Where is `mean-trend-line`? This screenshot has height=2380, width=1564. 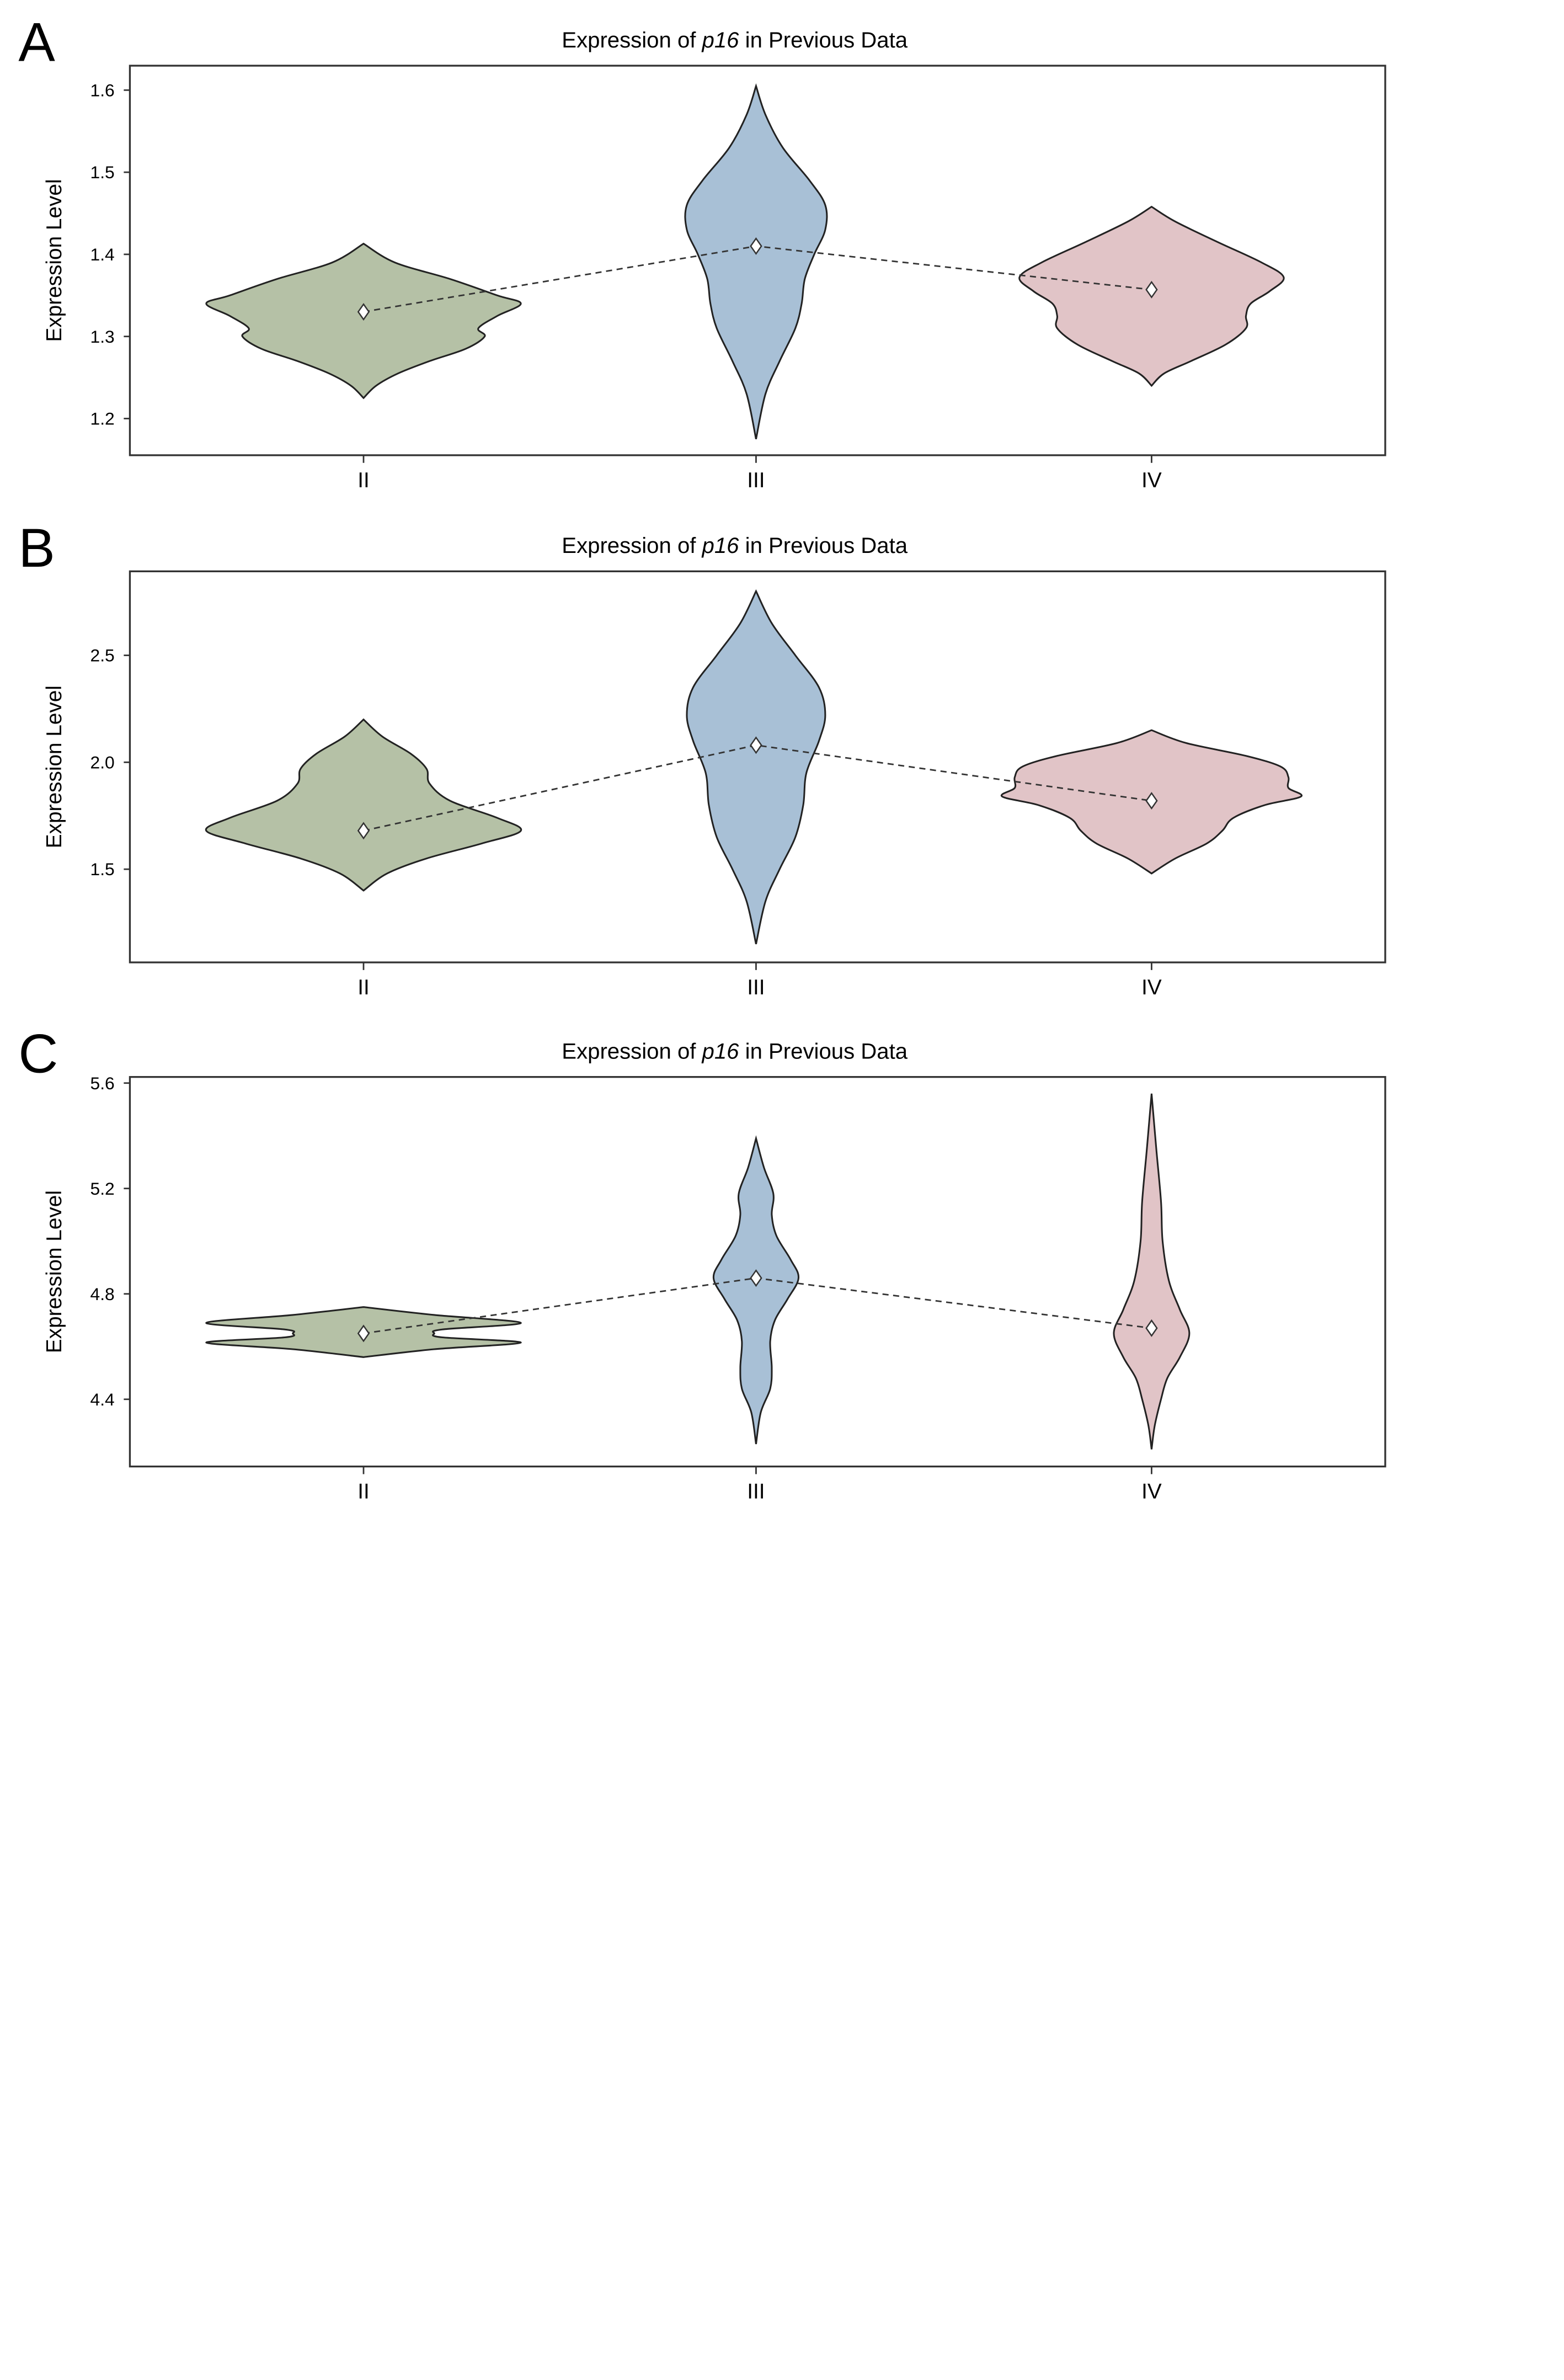
mean-trend-line is located at coordinates (757, 788).